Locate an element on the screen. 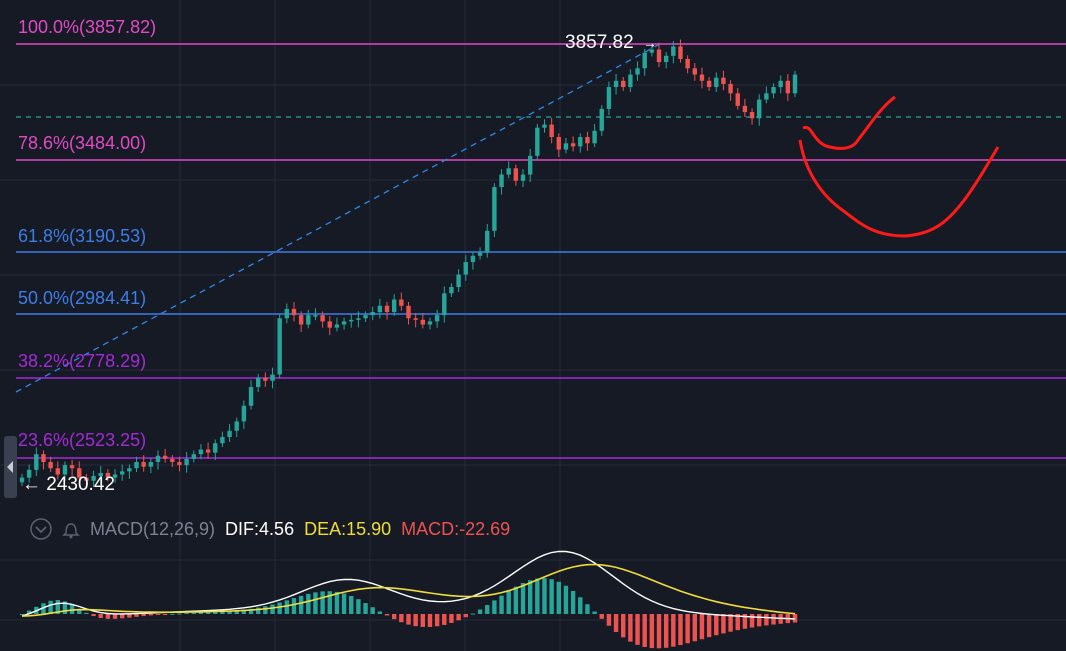  eye-off-icon is located at coordinates (41, 529).